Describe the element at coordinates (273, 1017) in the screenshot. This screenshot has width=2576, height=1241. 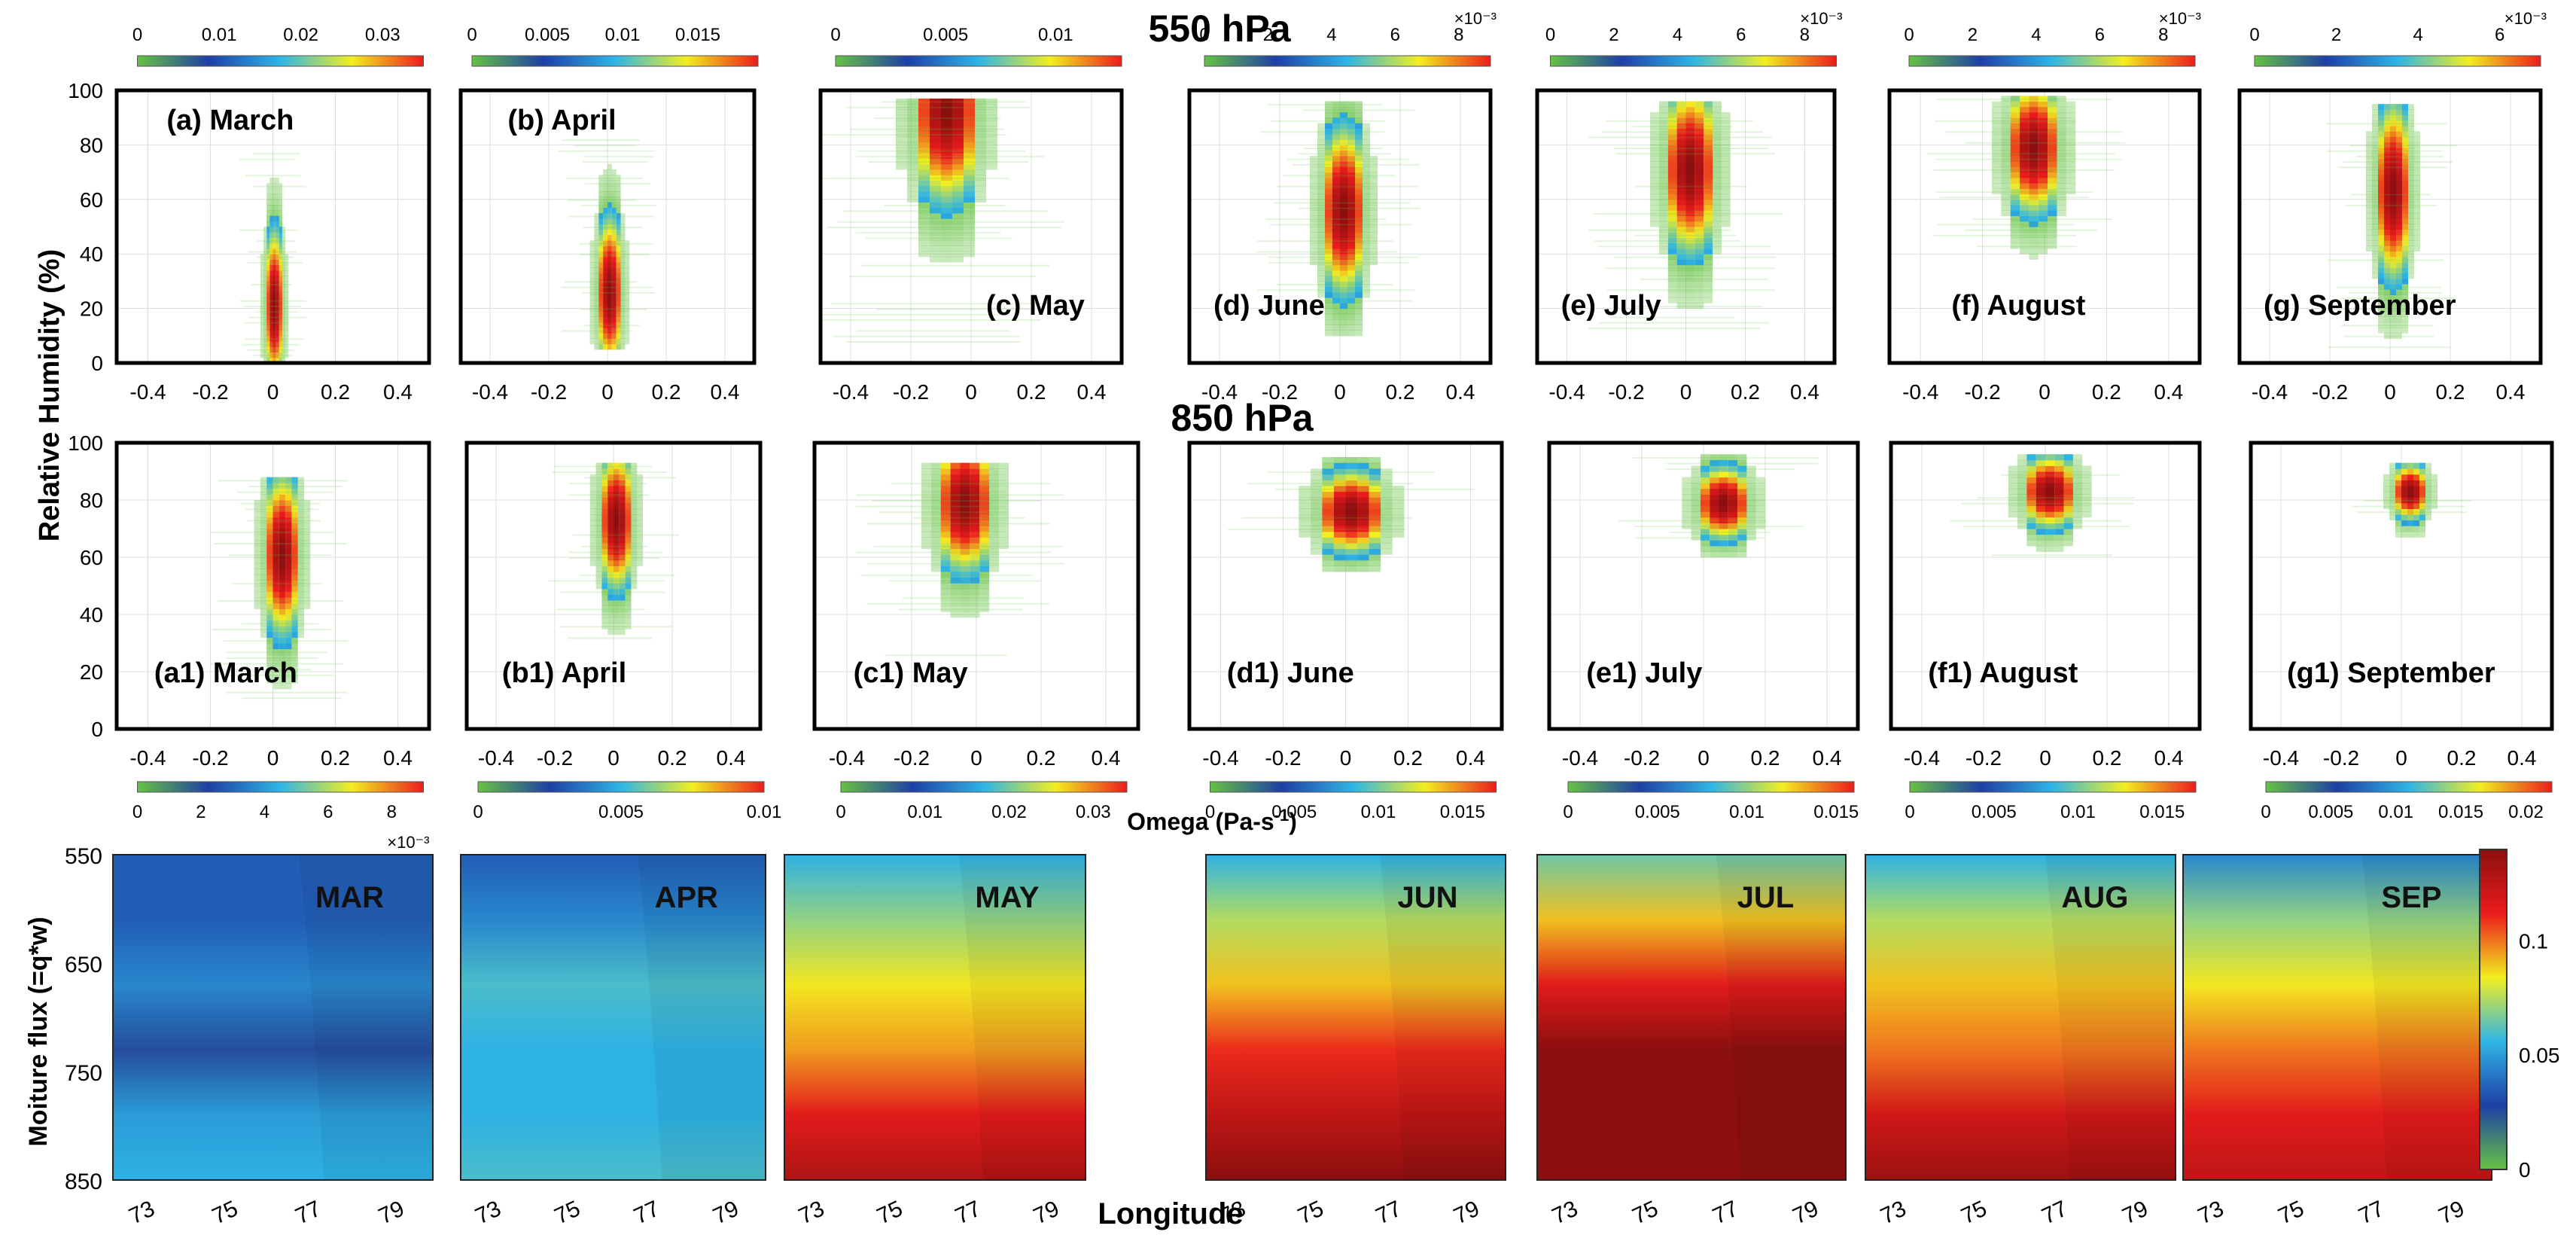
I see `flux-frame` at that location.